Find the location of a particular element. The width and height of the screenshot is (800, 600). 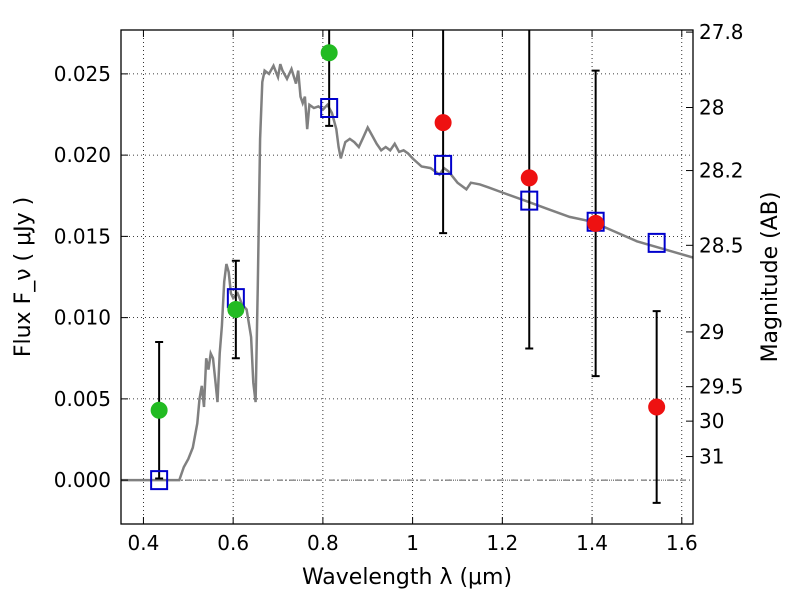

y-tick-label: 0.005 is located at coordinates (82, 399).